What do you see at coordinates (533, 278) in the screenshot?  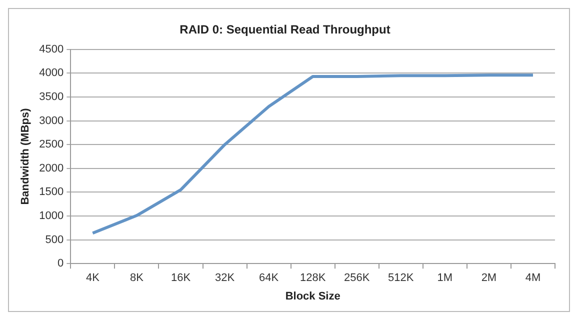 I see `x-tick-label: 4M` at bounding box center [533, 278].